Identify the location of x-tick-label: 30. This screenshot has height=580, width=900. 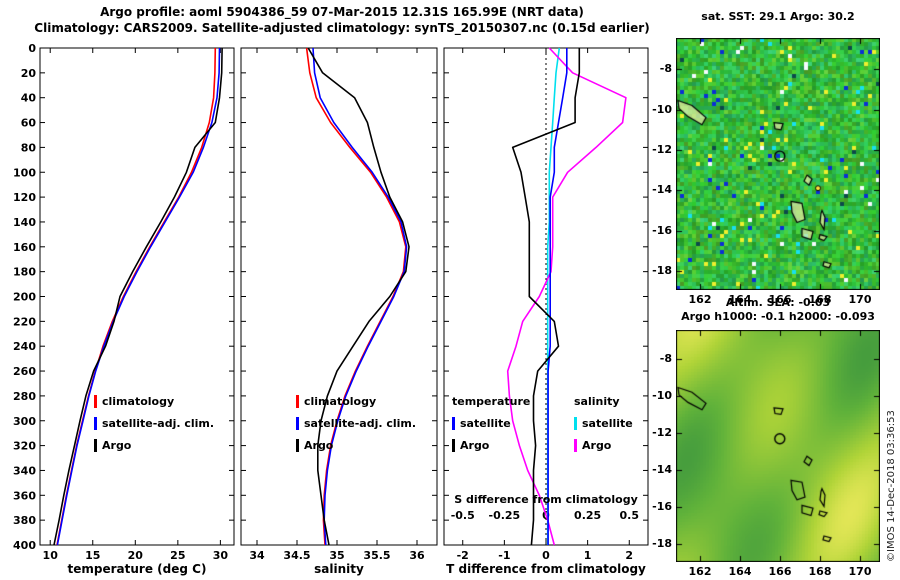
(221, 555).